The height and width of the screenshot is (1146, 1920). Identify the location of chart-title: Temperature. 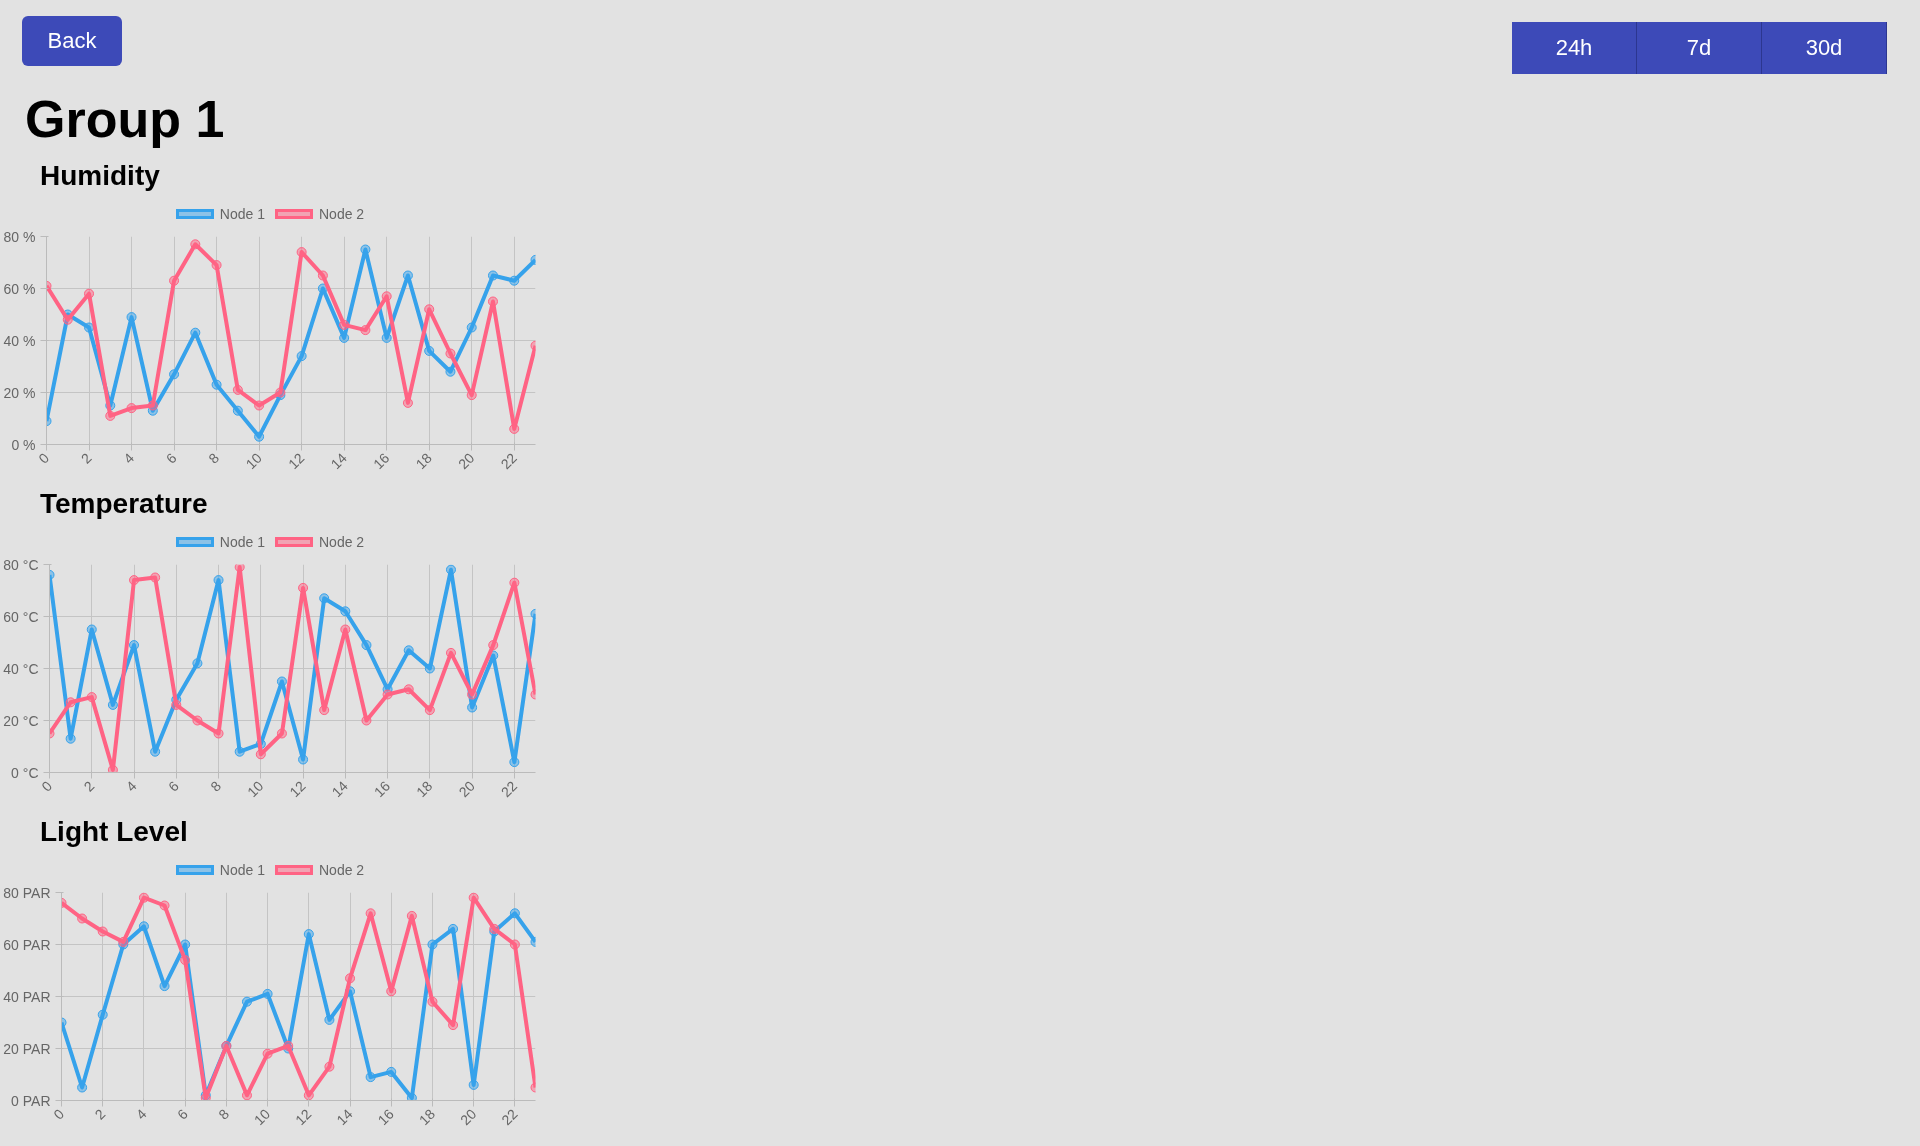
(124, 504).